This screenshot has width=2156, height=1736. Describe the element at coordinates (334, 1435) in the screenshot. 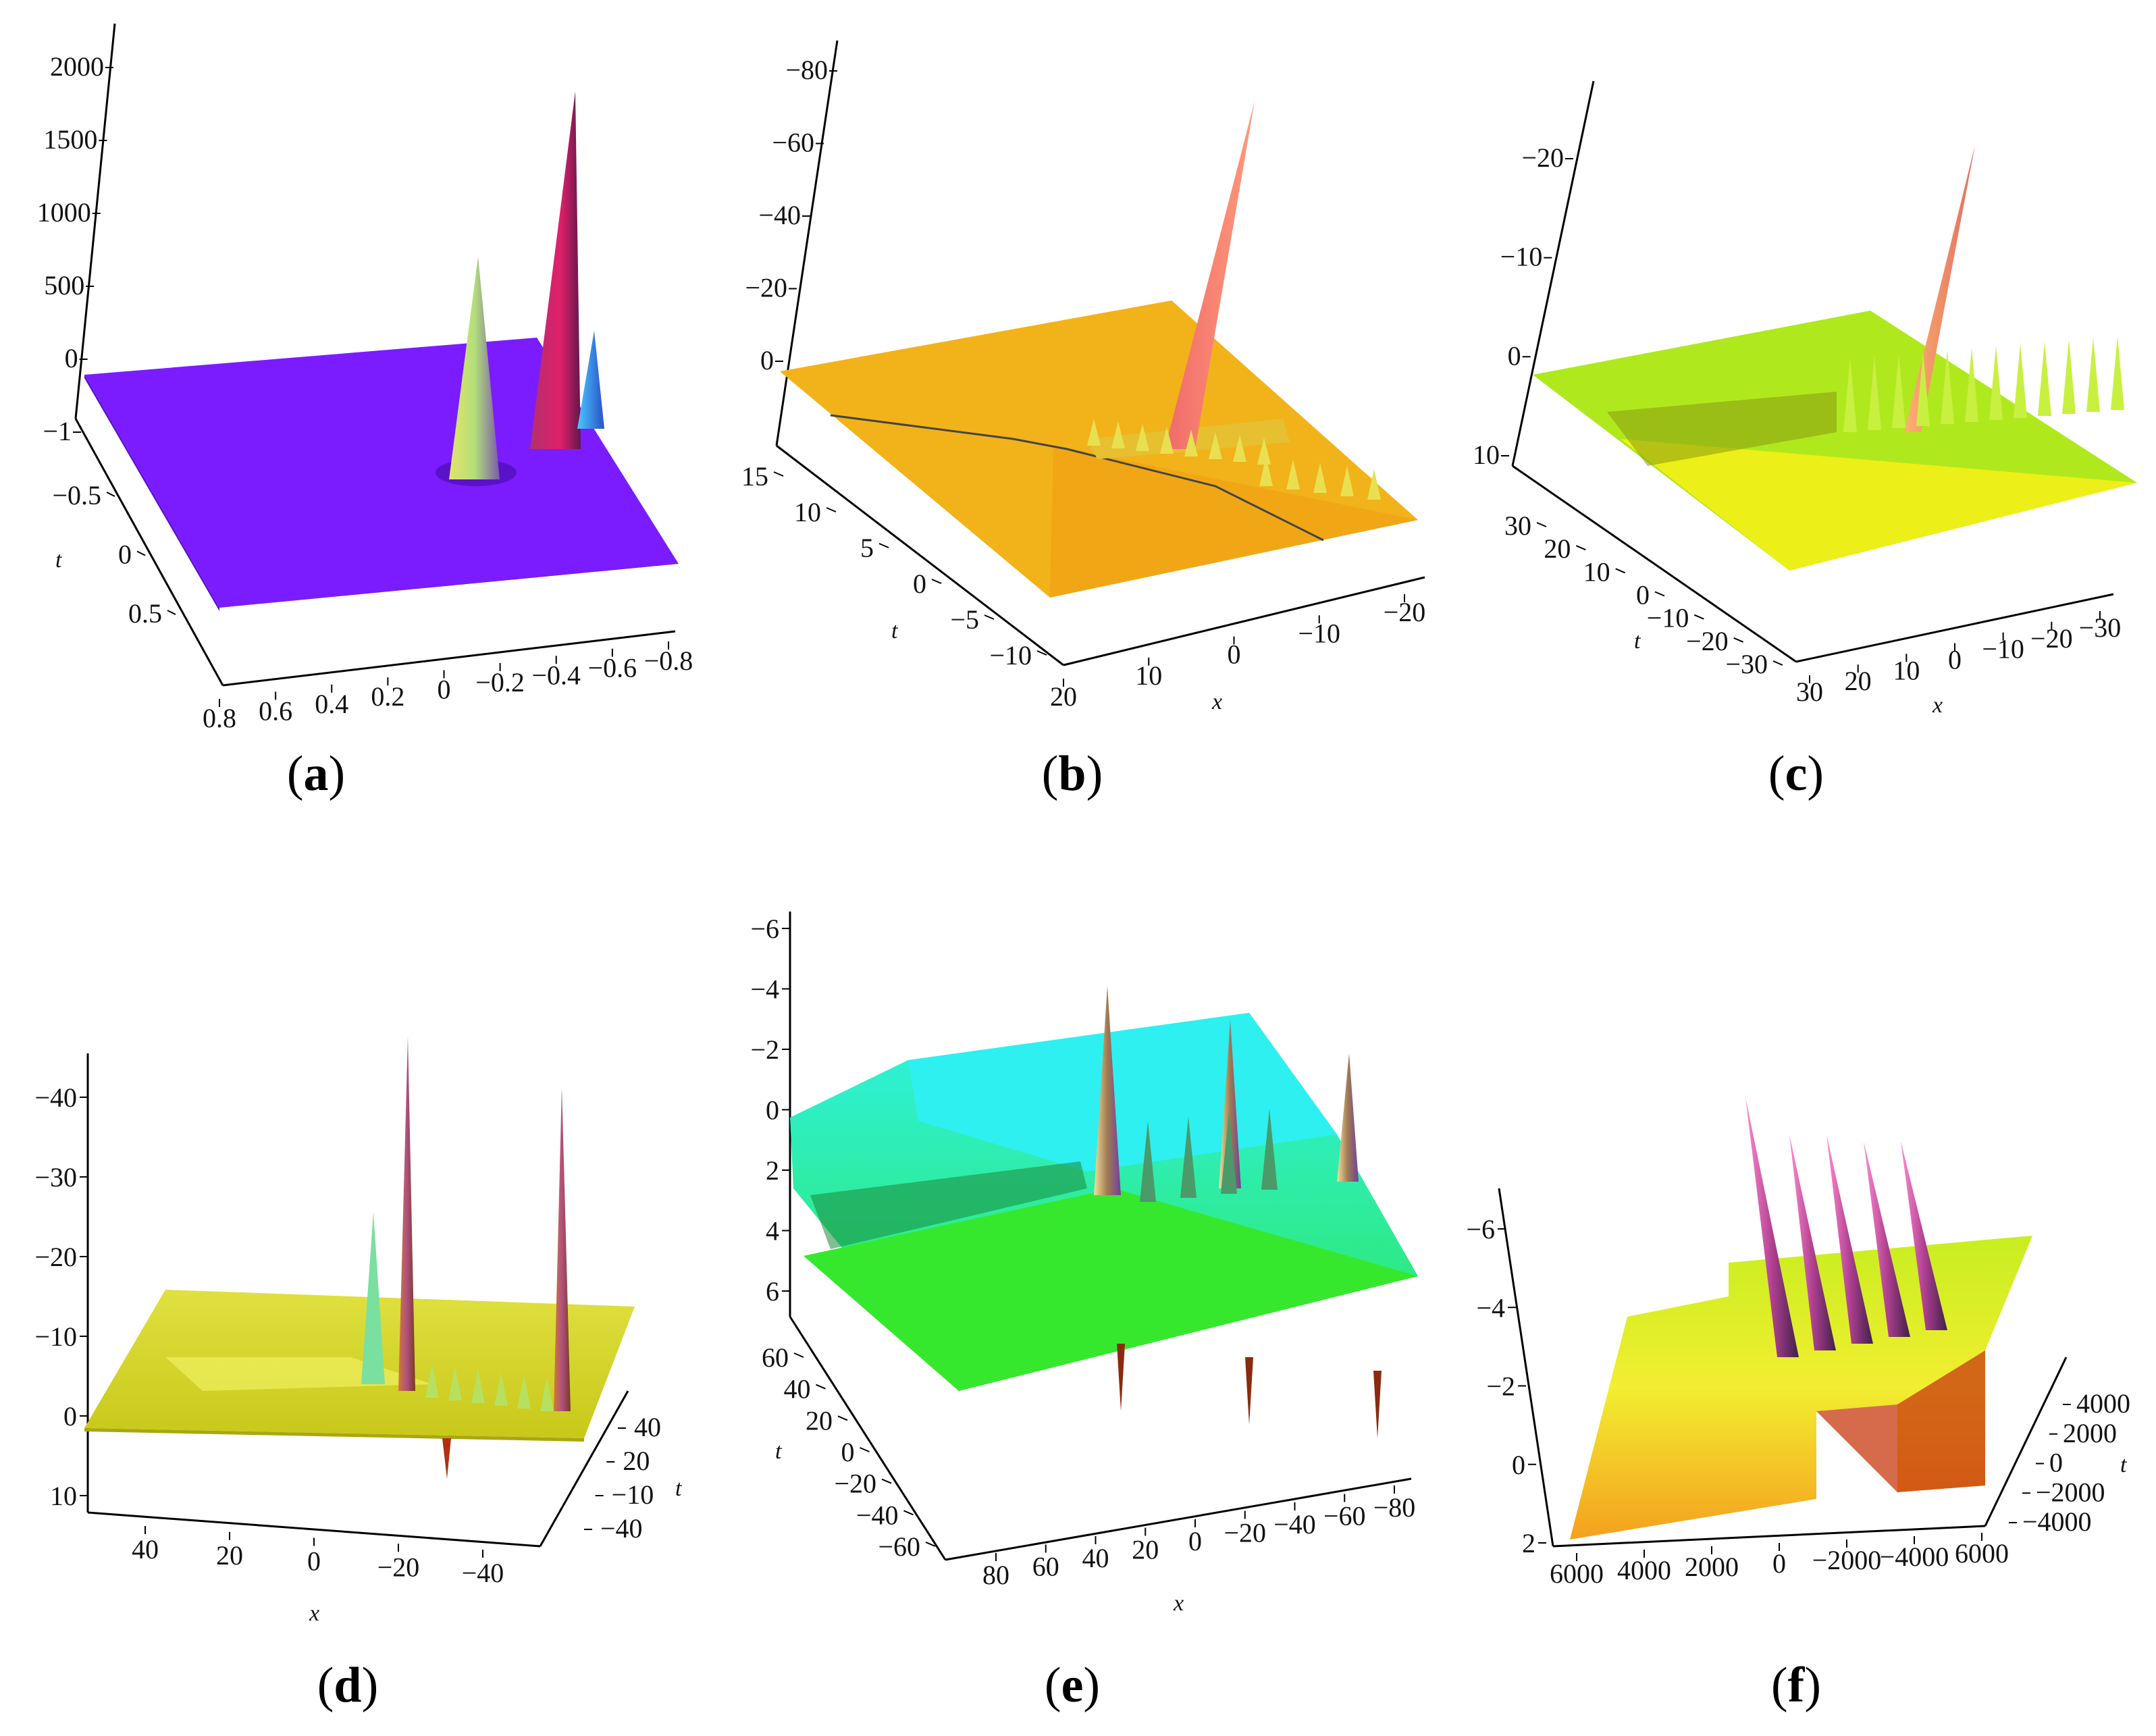

I see `panel-d-surface-front` at that location.